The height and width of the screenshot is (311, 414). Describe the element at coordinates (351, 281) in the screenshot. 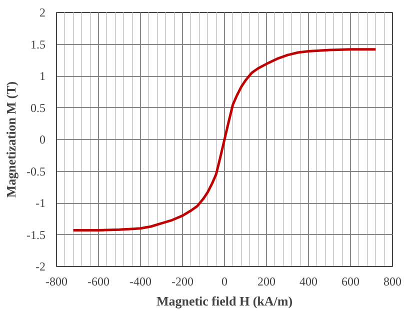

I see `x-tick-label: 600` at that location.